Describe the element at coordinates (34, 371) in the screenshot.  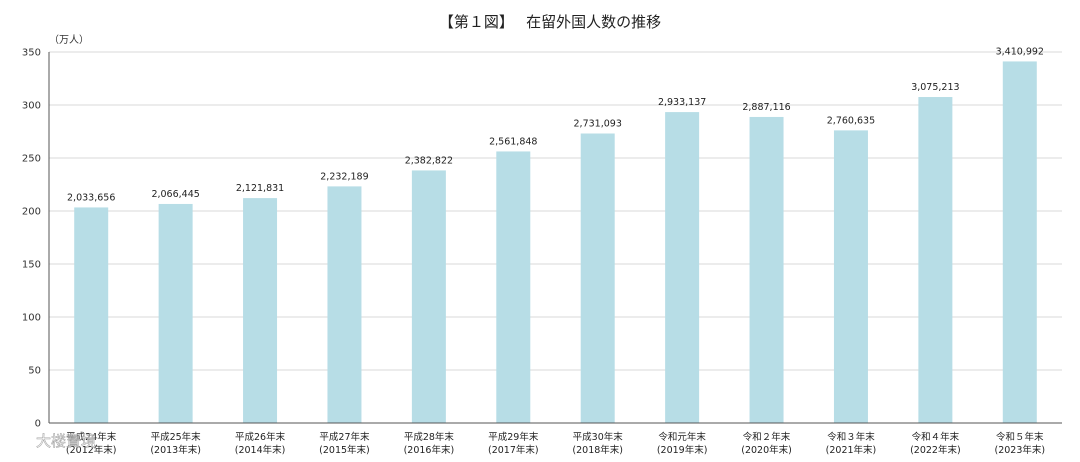
I see `y-tick-label: 50` at that location.